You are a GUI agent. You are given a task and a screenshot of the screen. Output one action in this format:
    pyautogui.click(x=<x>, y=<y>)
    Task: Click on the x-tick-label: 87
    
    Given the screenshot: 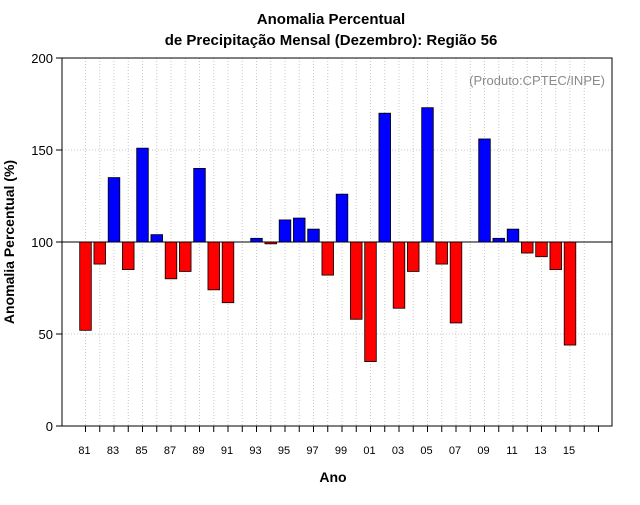 What is the action you would take?
    pyautogui.click(x=170, y=451)
    